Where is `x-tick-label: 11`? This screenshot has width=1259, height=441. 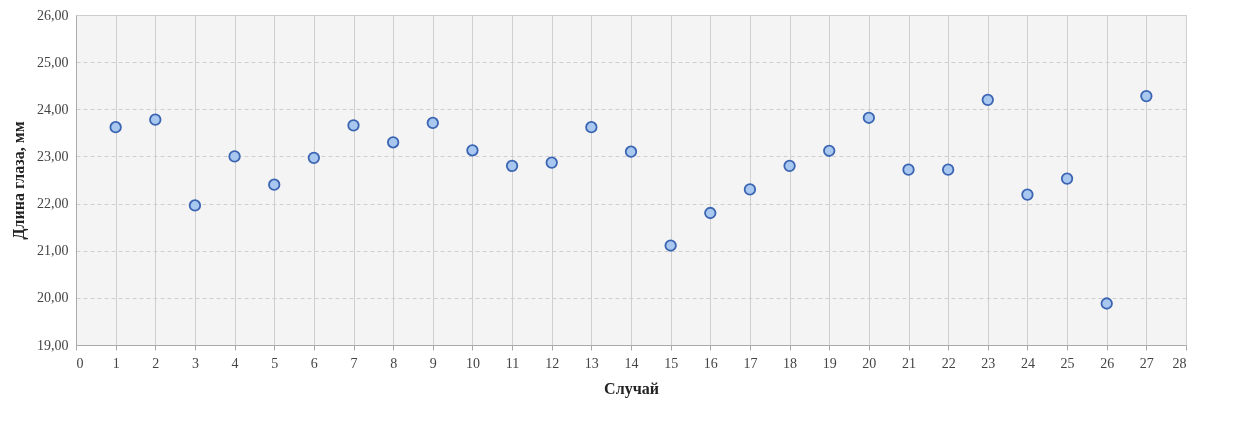
x-tick-label: 11 is located at coordinates (512, 363).